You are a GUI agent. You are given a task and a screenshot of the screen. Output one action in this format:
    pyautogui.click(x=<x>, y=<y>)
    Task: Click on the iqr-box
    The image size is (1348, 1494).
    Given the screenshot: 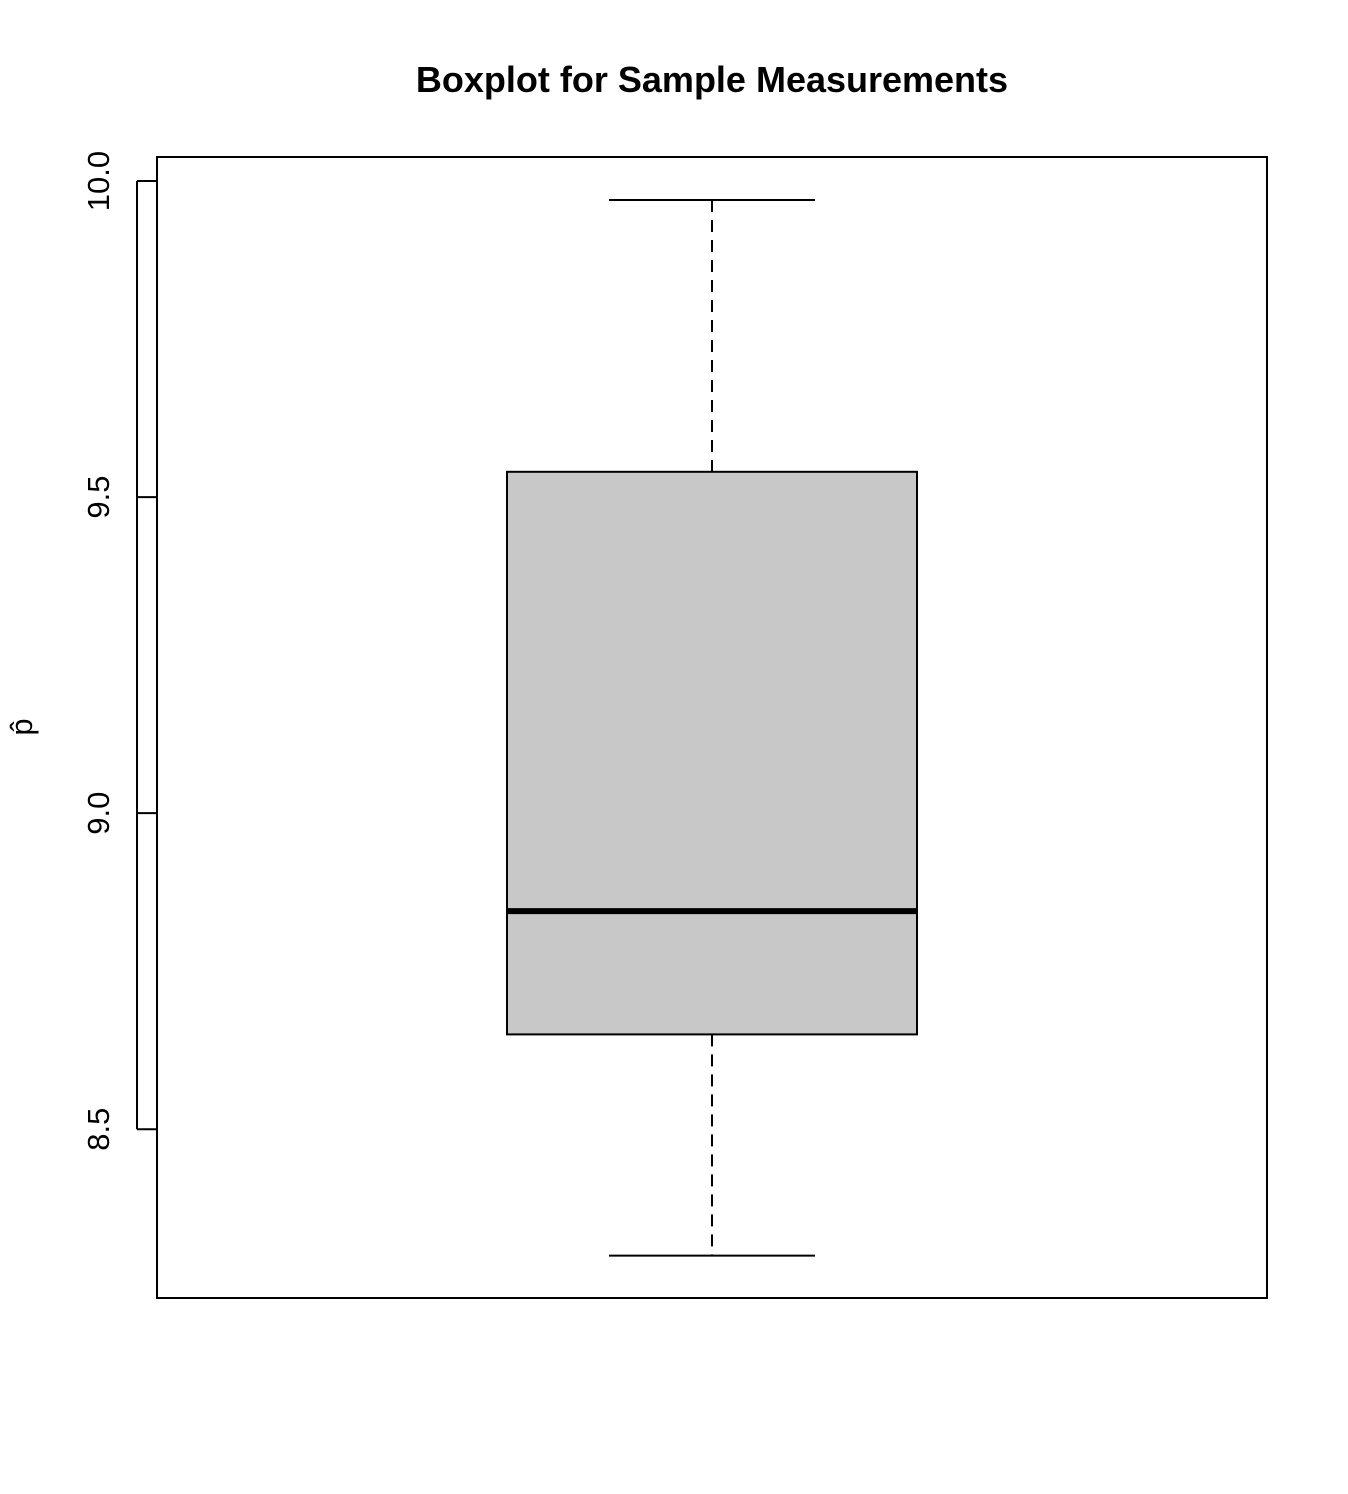 What is the action you would take?
    pyautogui.click(x=712, y=753)
    